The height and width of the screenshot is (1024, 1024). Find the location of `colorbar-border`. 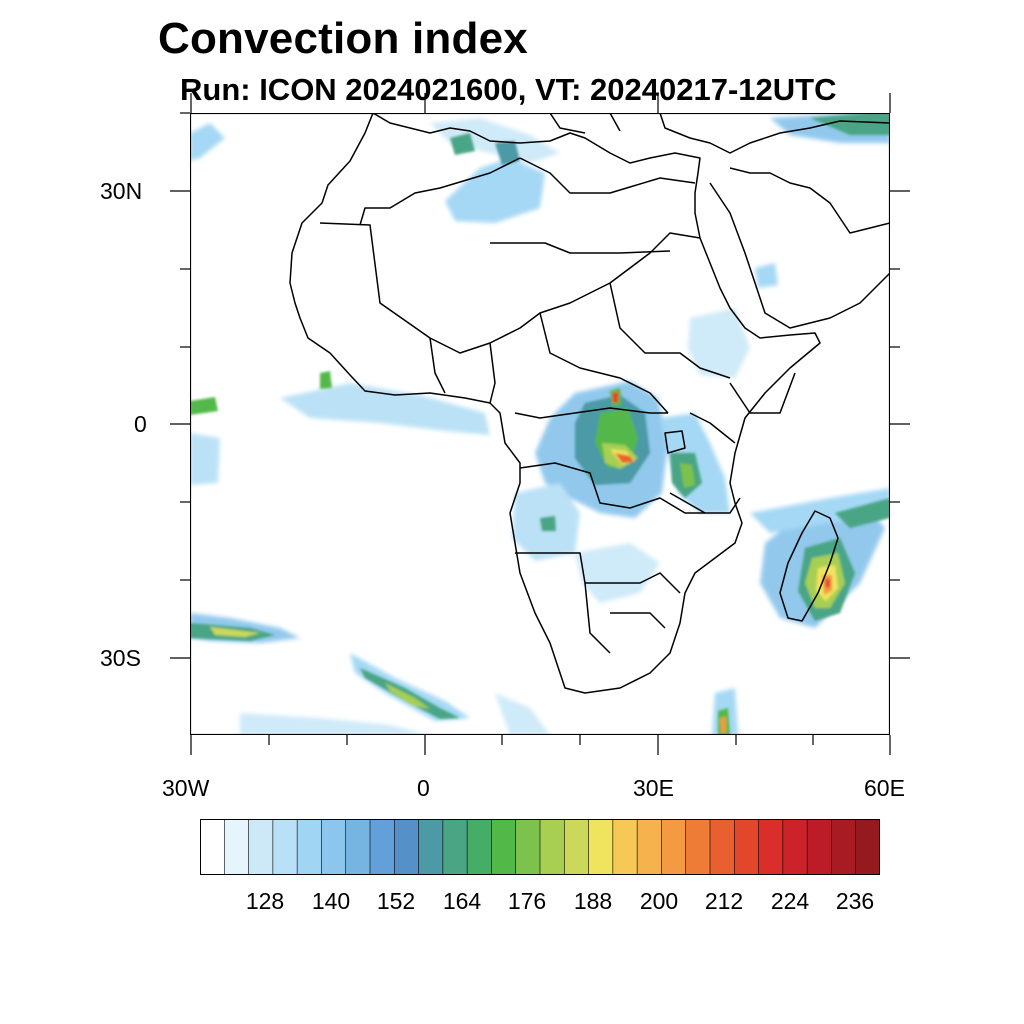

colorbar-border is located at coordinates (540, 847).